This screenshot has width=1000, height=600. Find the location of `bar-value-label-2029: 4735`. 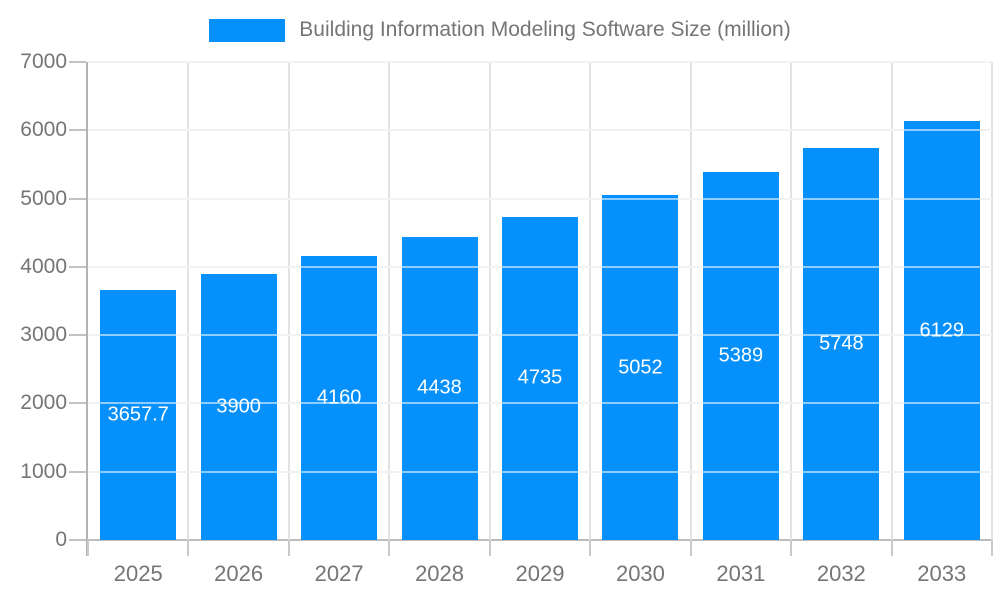

bar-value-label-2029: 4735 is located at coordinates (540, 377).